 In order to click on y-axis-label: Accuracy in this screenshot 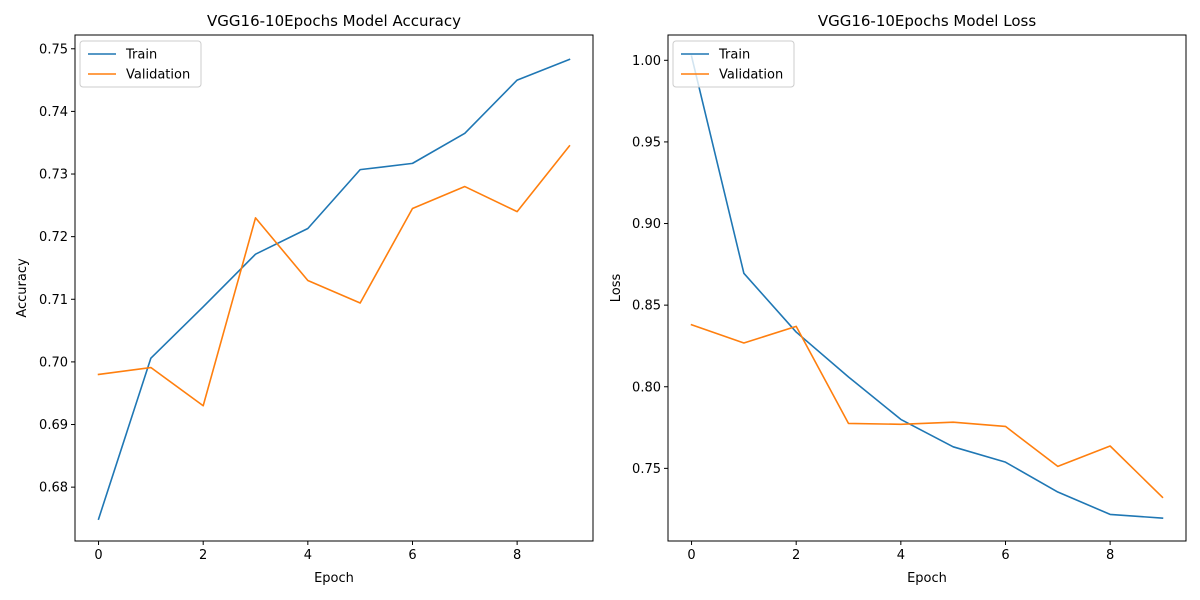, I will do `click(22, 288)`.